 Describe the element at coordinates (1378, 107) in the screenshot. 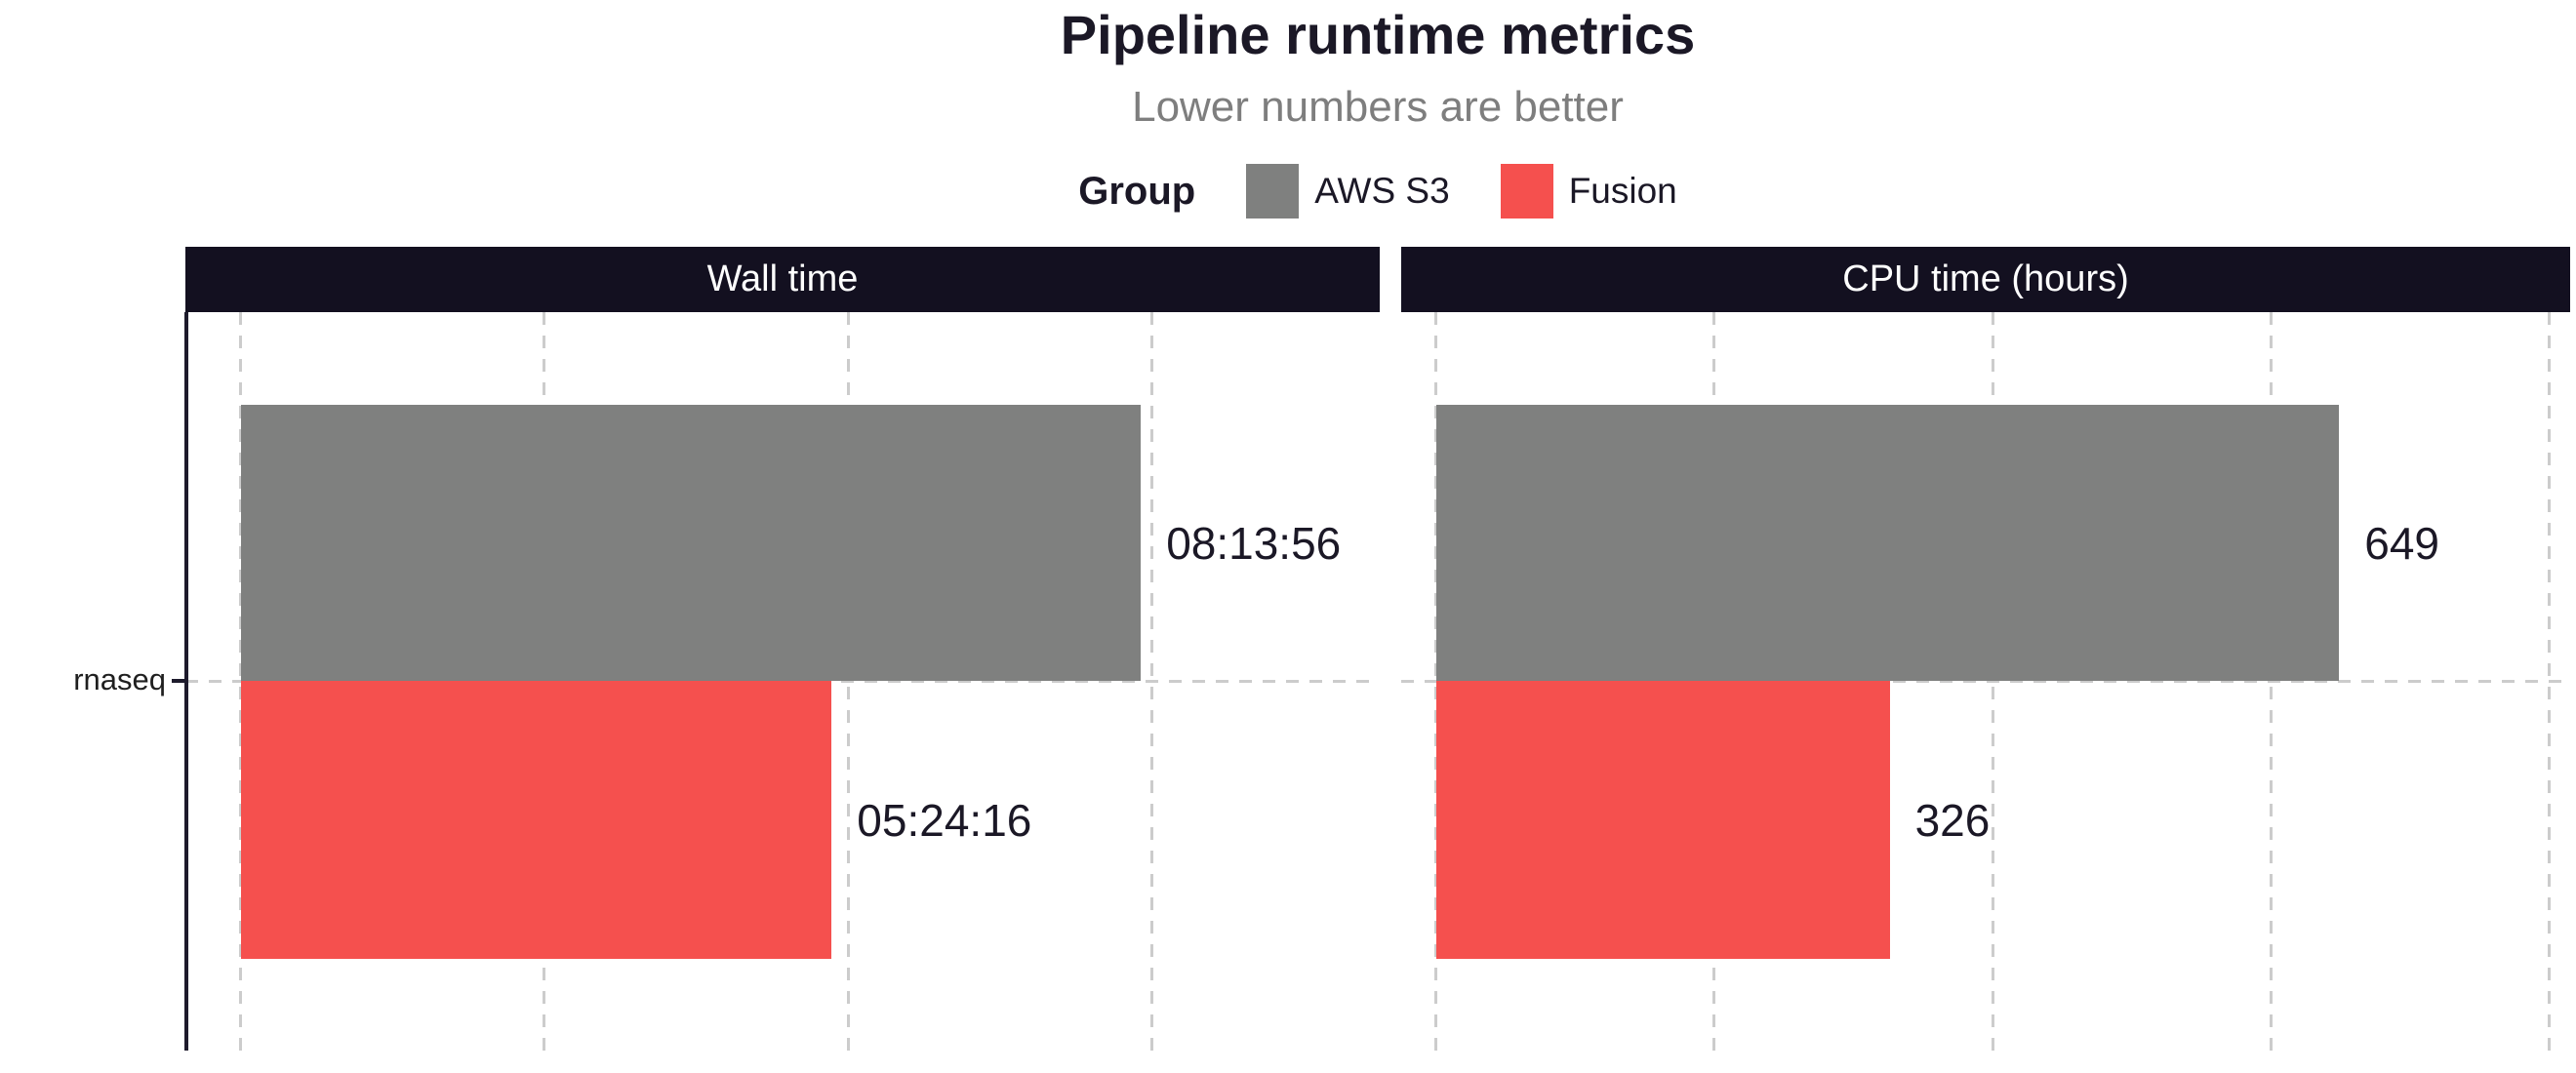

I see `chart-subtitle: Lower numbers are better` at that location.